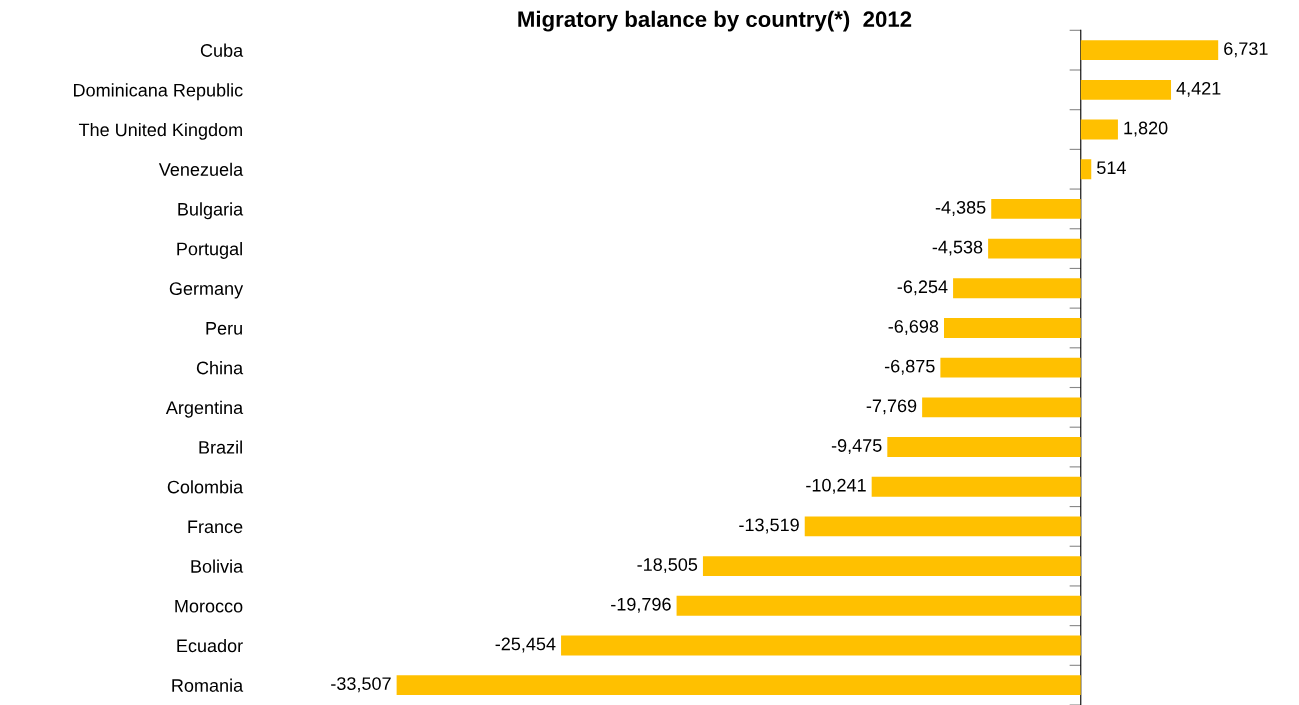 This screenshot has height=705, width=1299. What do you see at coordinates (836, 486) in the screenshot?
I see `data-label: -10,241` at bounding box center [836, 486].